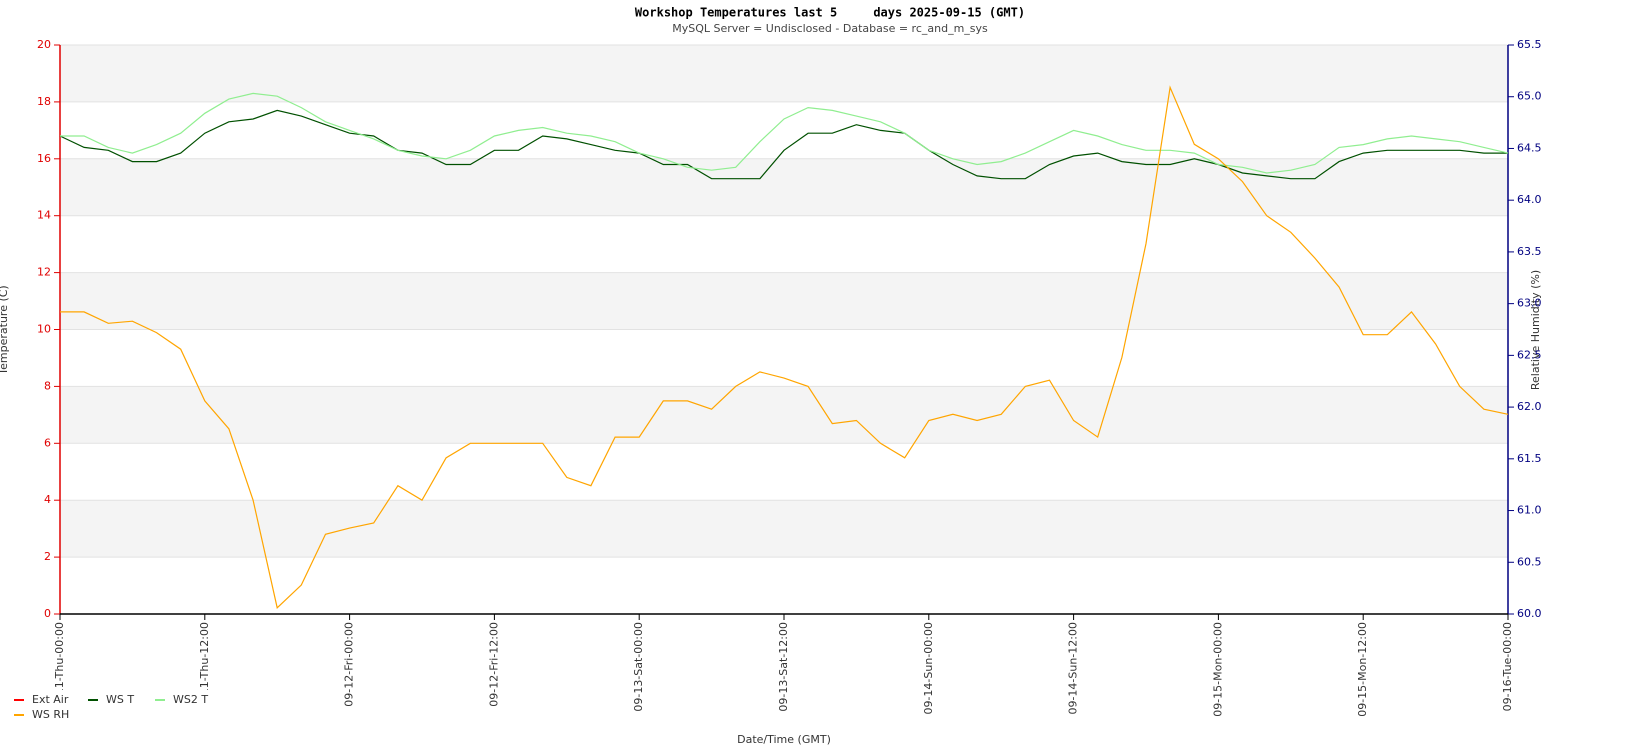 The image size is (1650, 750). I want to click on y2-tick-label: 65.5, so click(1529, 44).